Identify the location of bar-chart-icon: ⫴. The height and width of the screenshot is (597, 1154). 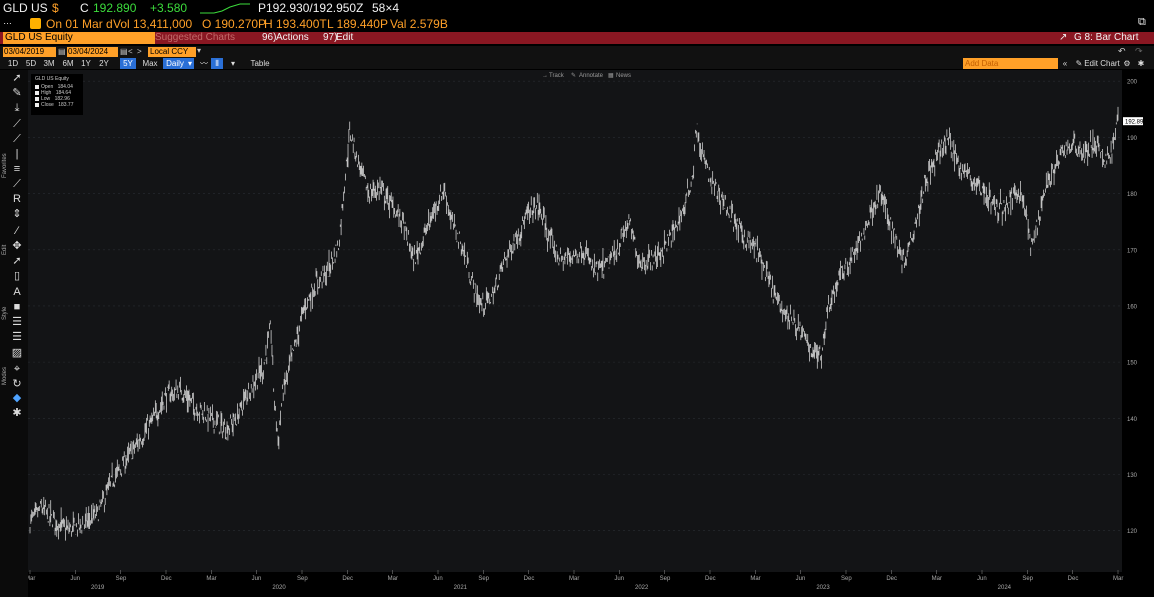
(217, 63).